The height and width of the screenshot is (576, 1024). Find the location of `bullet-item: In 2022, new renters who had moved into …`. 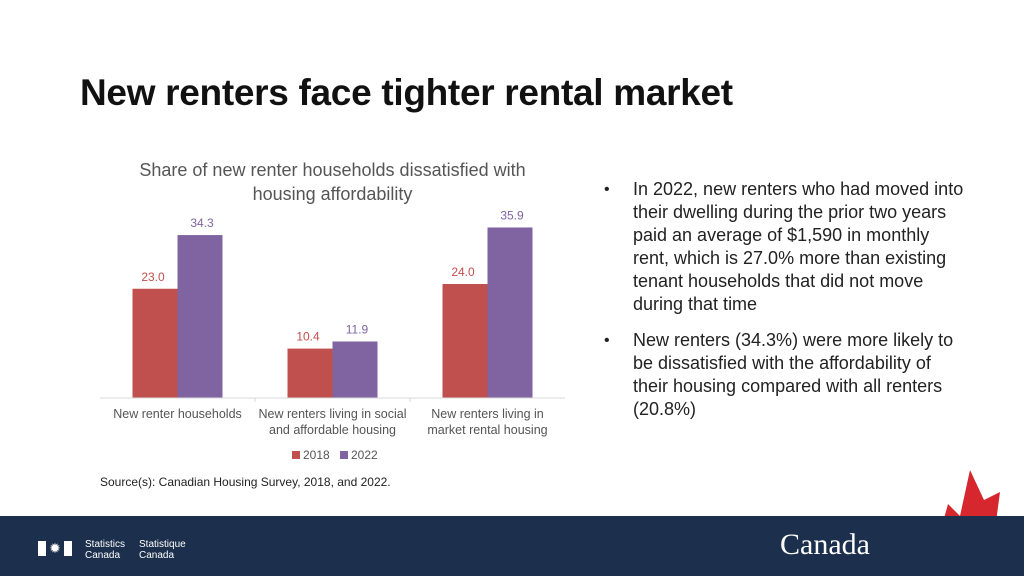

bullet-item: In 2022, new renters who had moved into … is located at coordinates (784, 247).